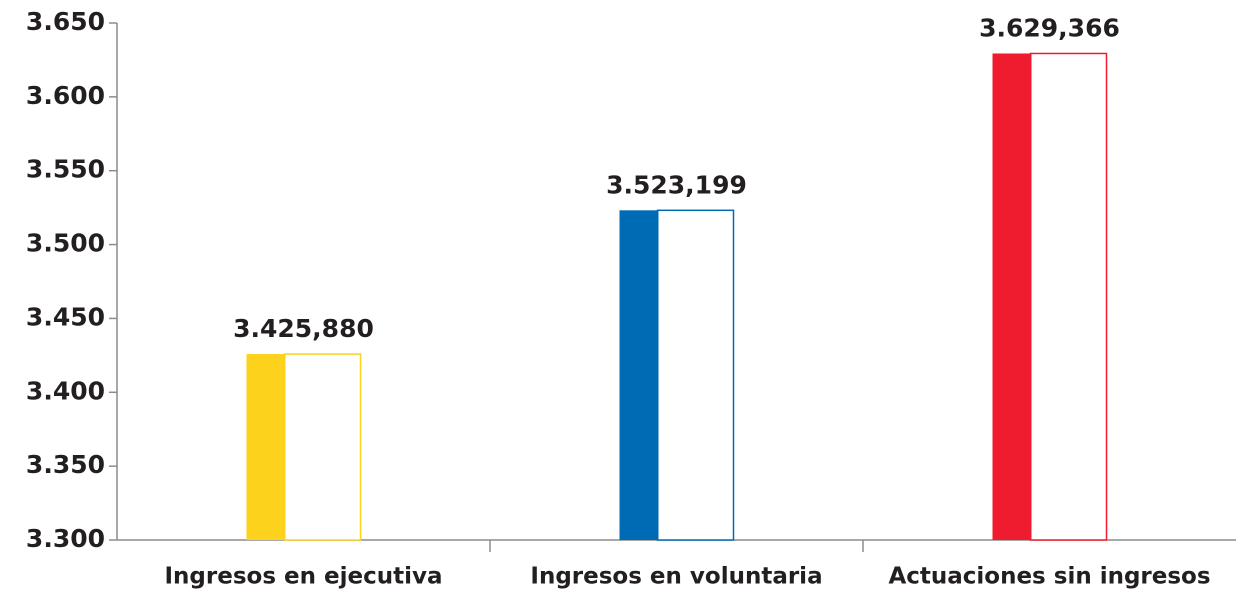 The height and width of the screenshot is (591, 1237). I want to click on x-tick-label: Actuaciones sin ingresos, so click(1049, 577).